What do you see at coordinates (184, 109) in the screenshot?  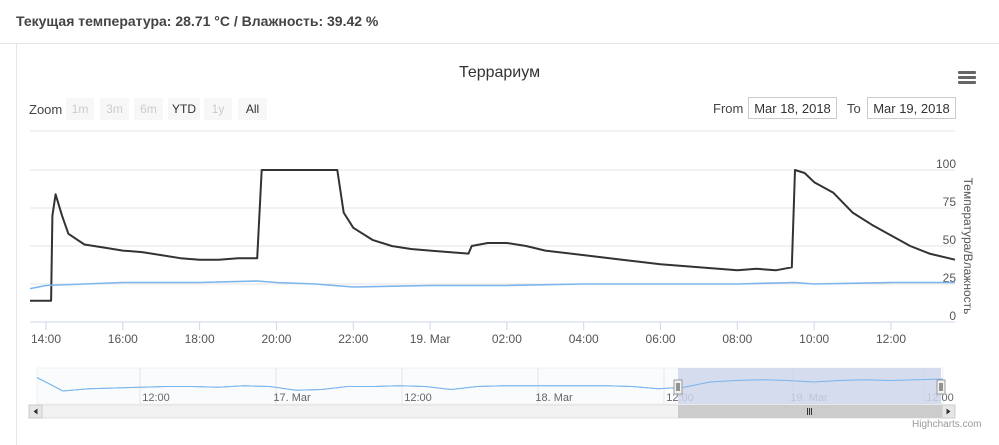 I see `range-button-ytd: YTD` at bounding box center [184, 109].